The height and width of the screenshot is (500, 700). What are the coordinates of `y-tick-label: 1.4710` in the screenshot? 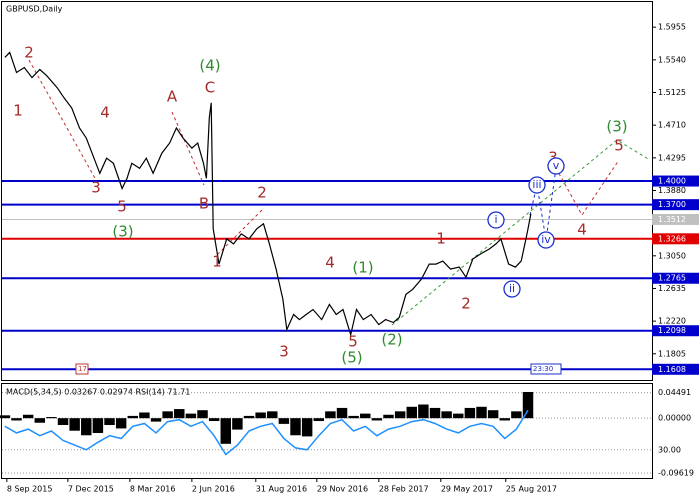 It's located at (672, 125).